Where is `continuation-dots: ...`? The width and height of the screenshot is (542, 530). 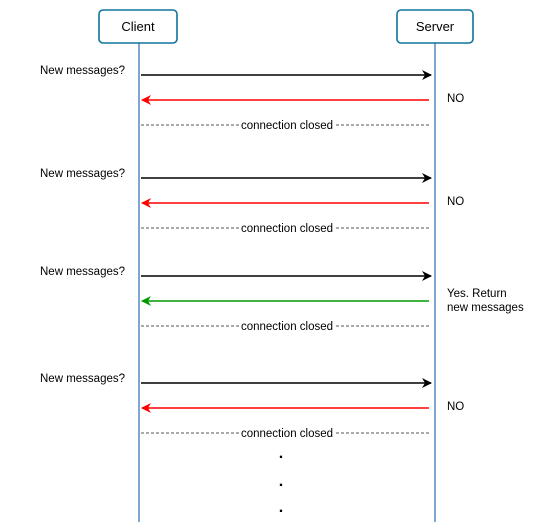
continuation-dots: ... is located at coordinates (281, 480).